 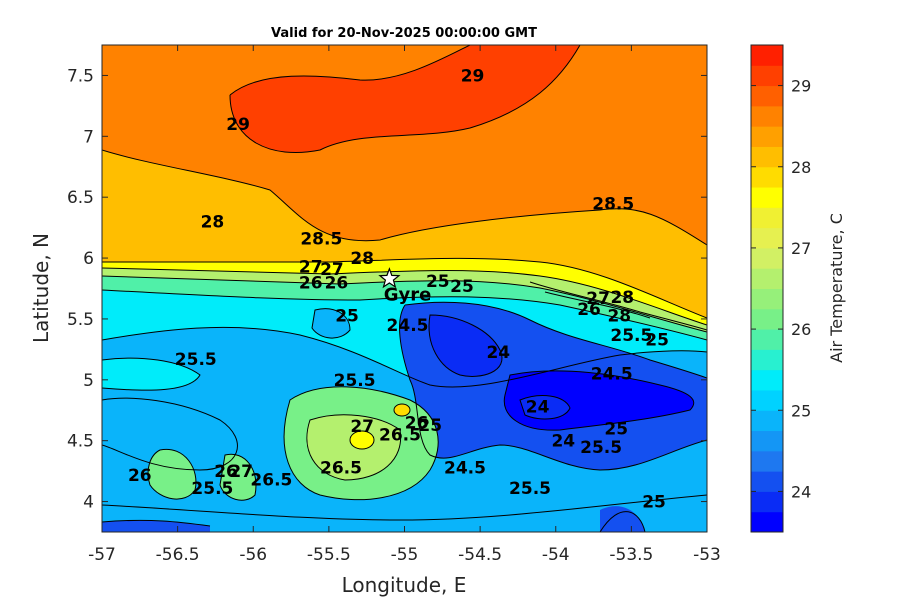 I want to click on colorbar-tick-label: 24, so click(x=801, y=491).